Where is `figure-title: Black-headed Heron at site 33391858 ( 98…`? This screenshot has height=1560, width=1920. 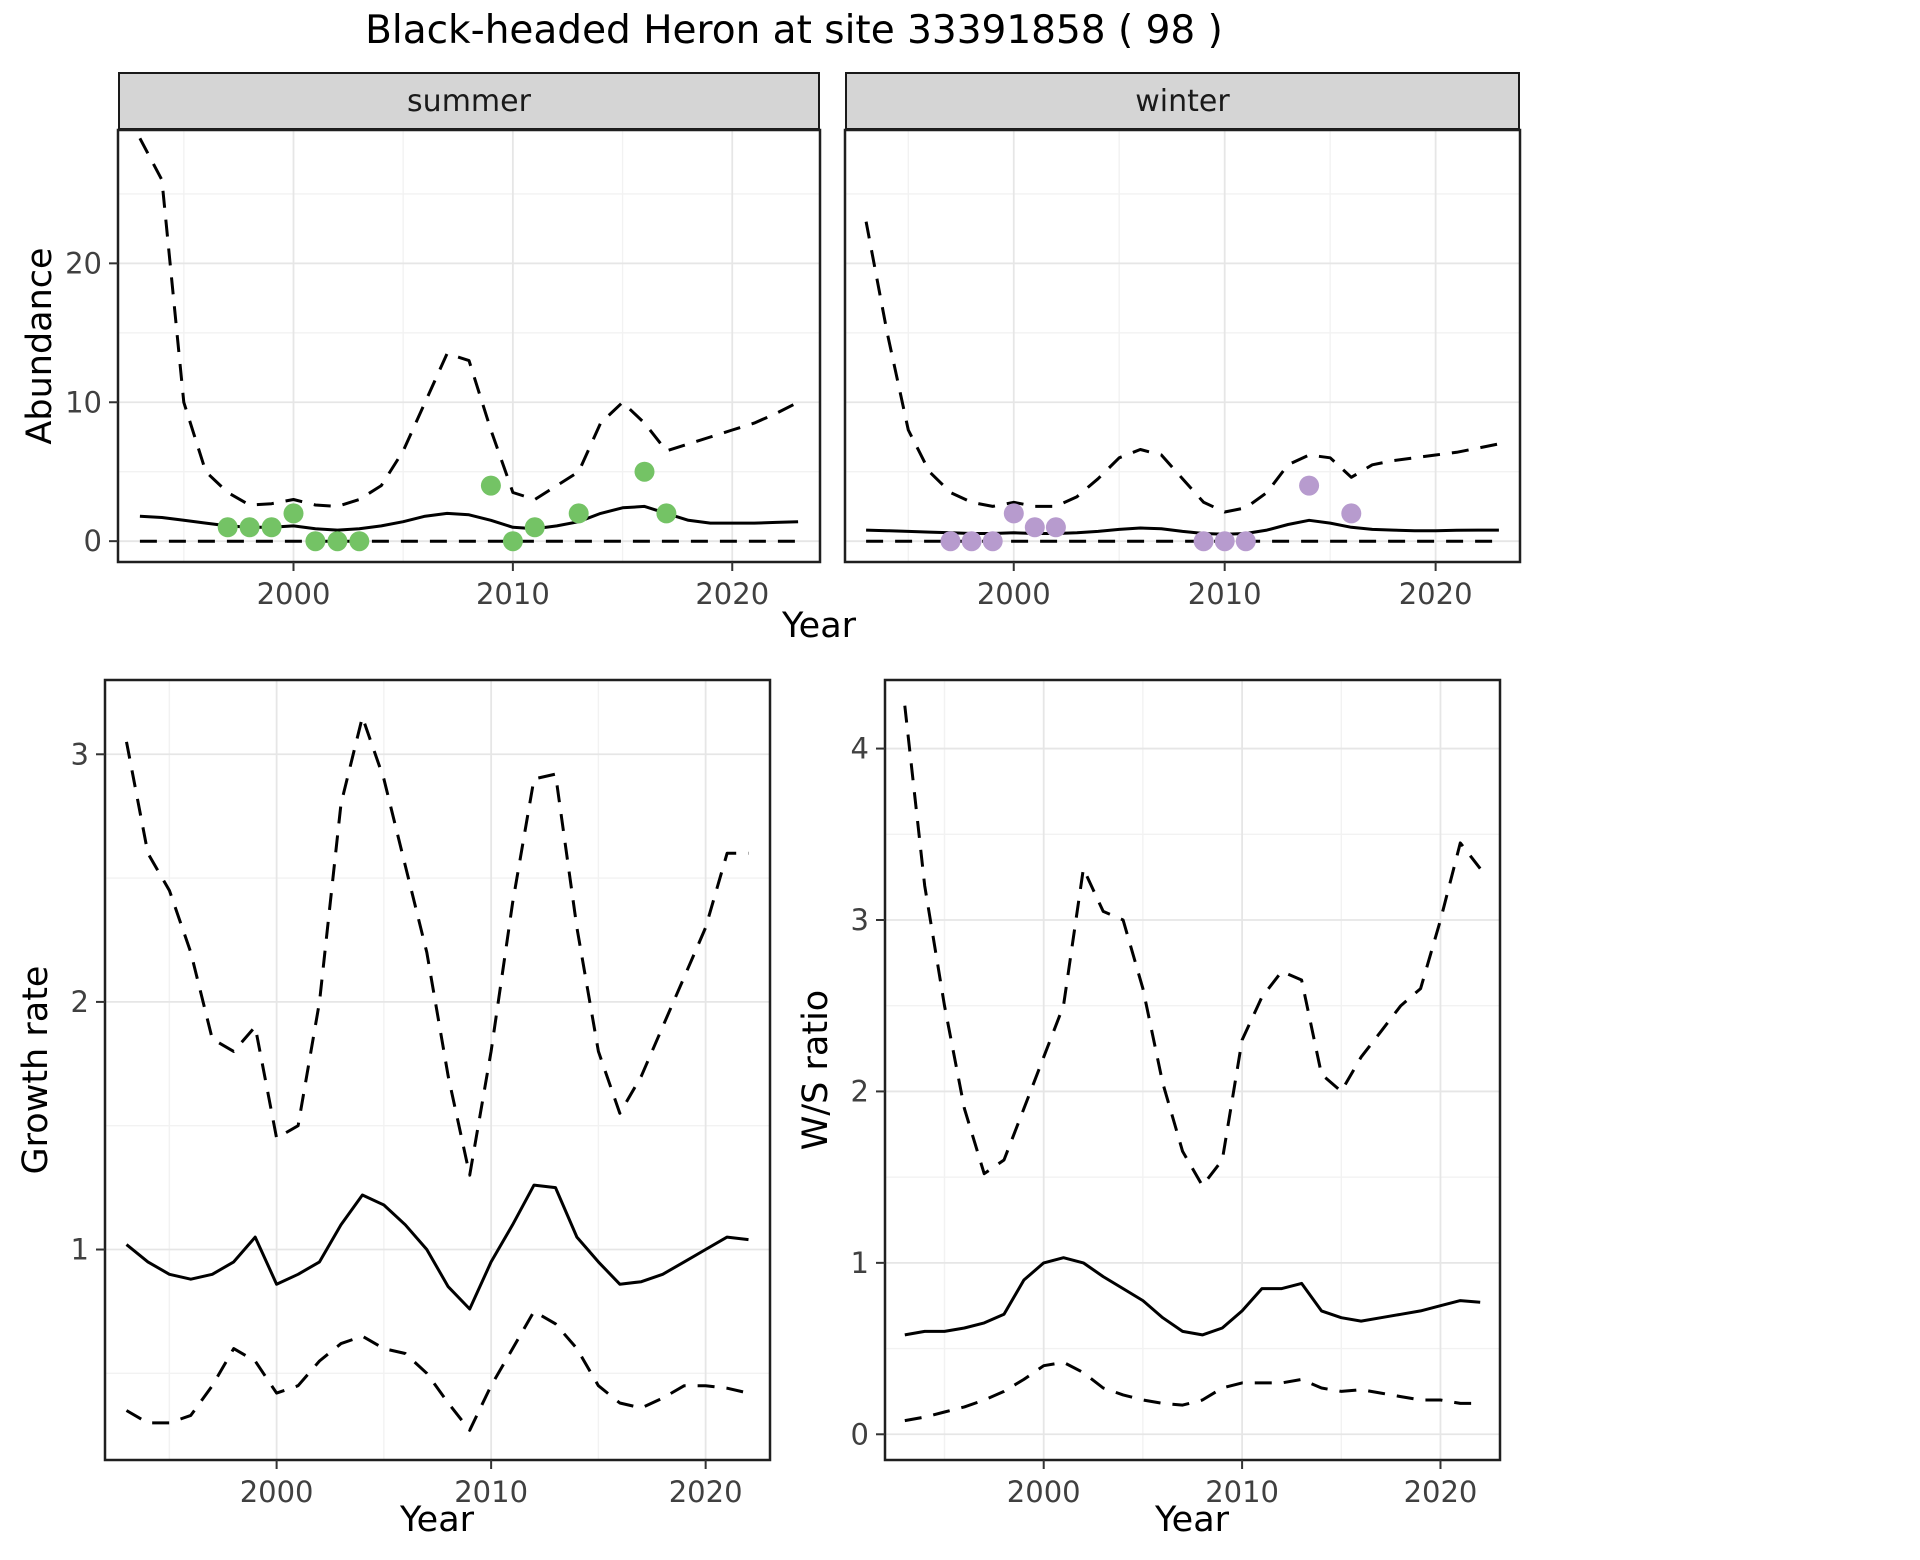
figure-title: Black-headed Heron at site 33391858 ( 98… is located at coordinates (794, 30).